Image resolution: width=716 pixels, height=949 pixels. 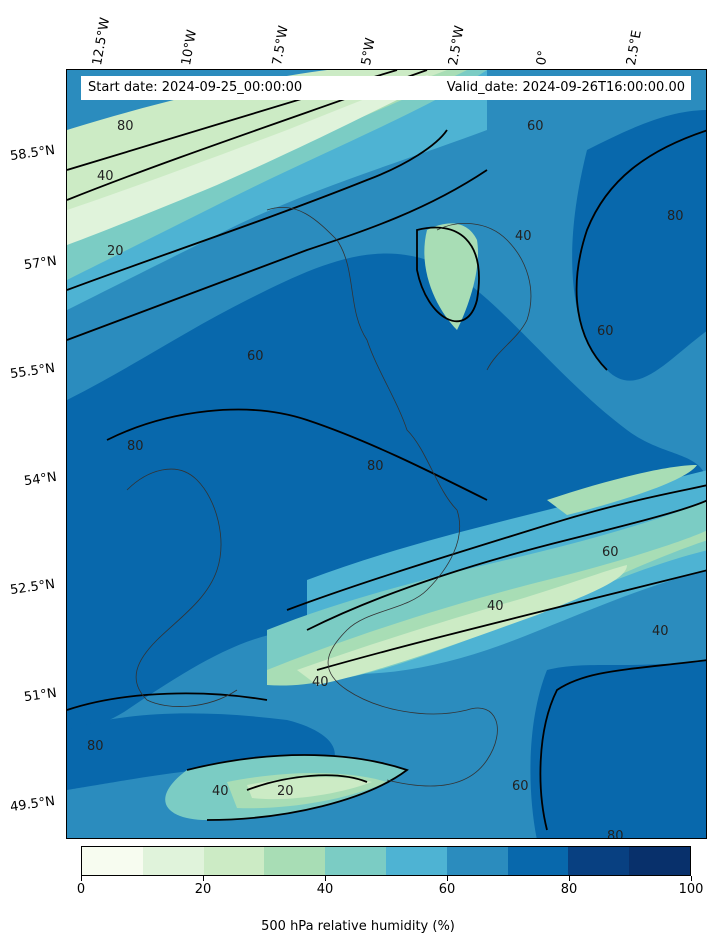 I want to click on lat-label: 49.5°N, so click(x=32, y=804).